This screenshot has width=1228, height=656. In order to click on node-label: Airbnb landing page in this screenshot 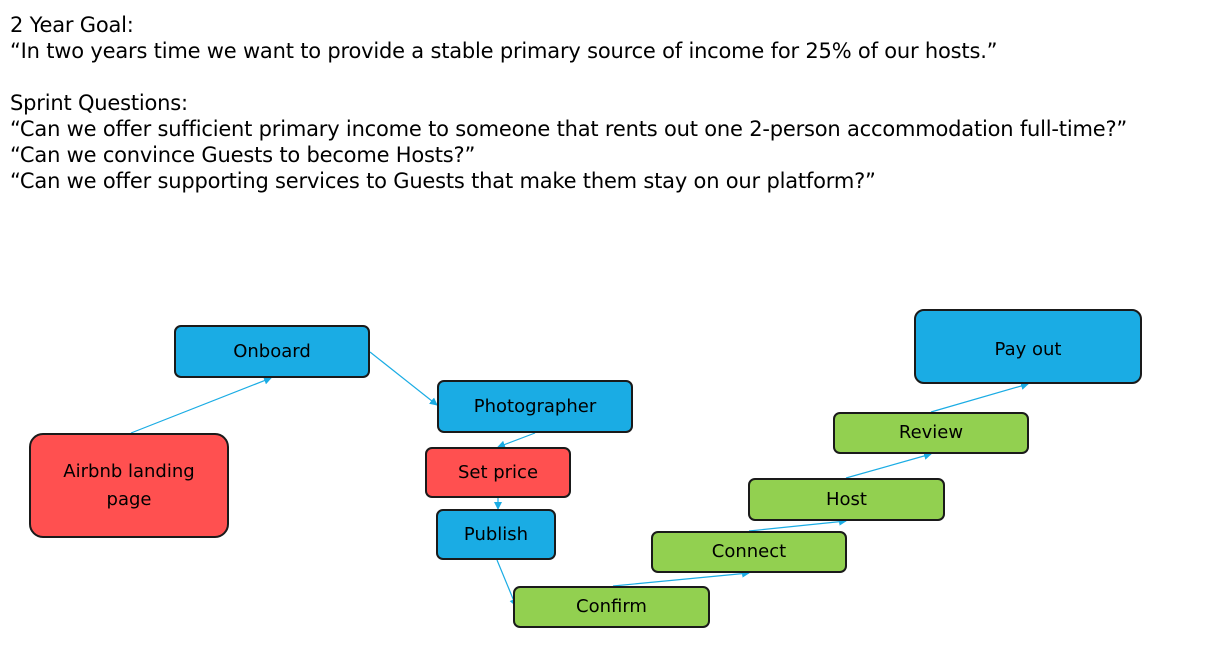, I will do `click(129, 485)`.